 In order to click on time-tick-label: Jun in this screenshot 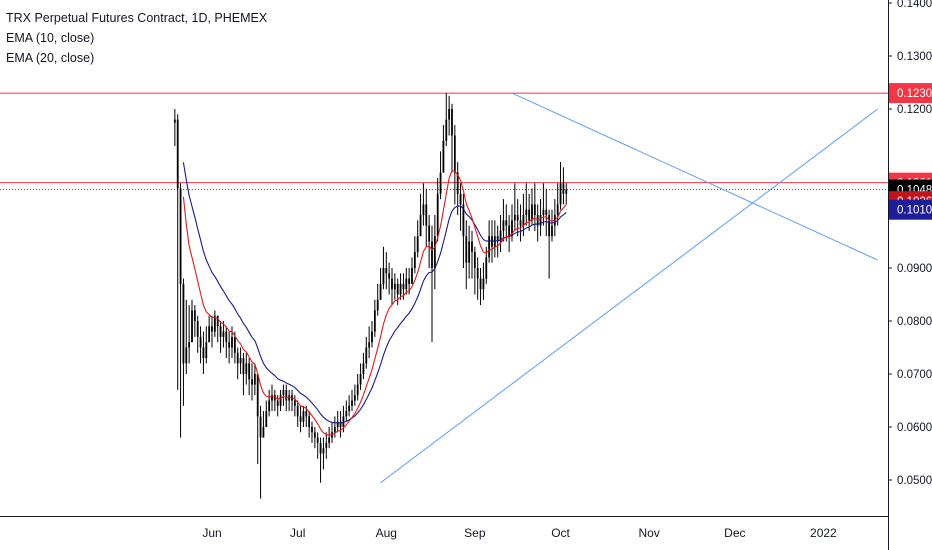, I will do `click(211, 533)`.